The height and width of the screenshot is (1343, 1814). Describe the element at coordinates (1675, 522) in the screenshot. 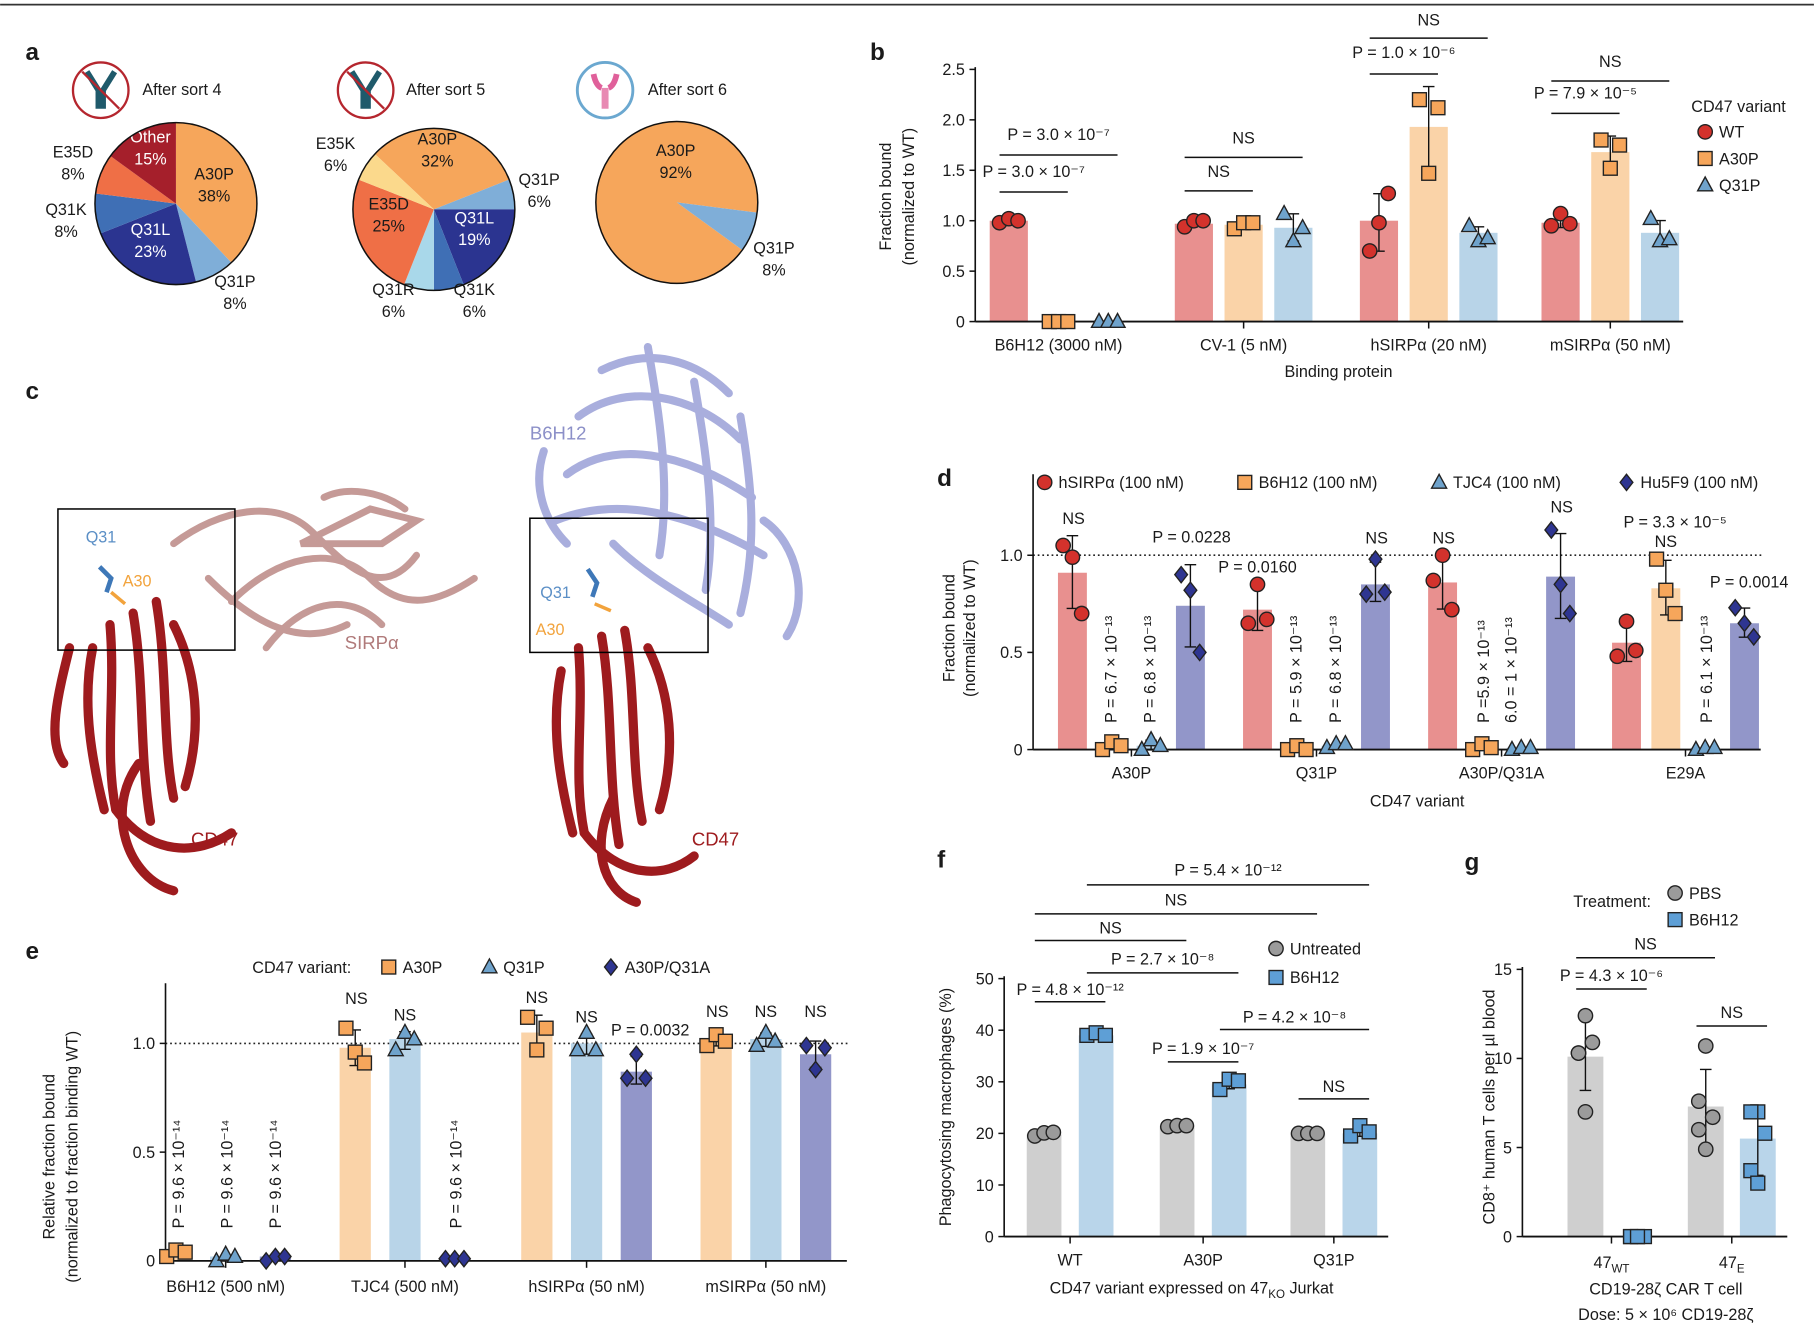

I see `significance-label: P = 3.3 × 10⁻⁵` at that location.